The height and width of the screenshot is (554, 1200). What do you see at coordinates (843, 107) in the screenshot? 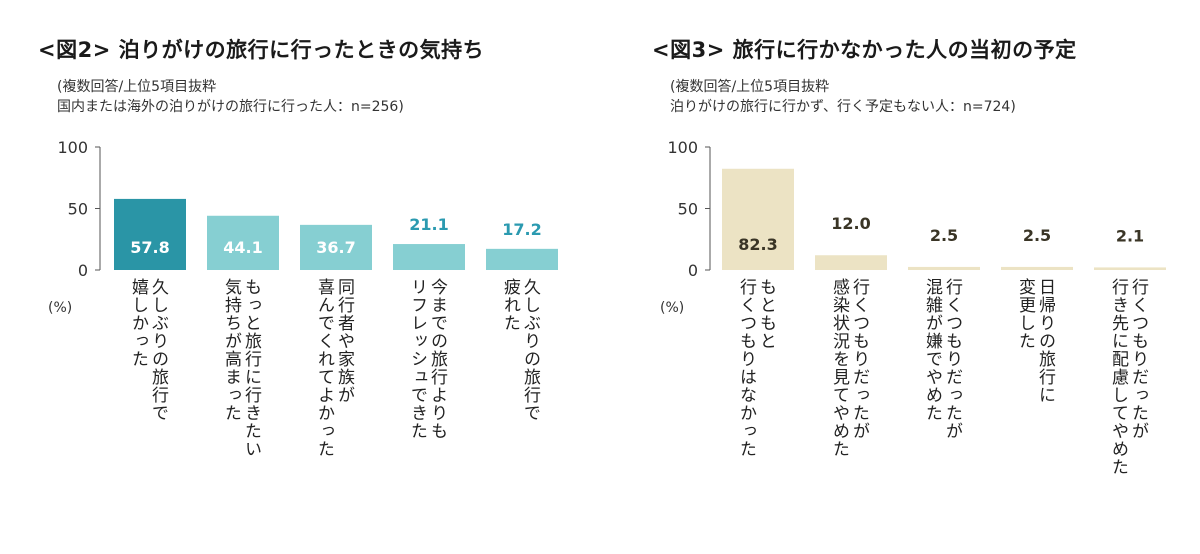
I see `chart-note-right-2: 泊りがけの旅行に行かず、行く予定もない人：n=724)` at bounding box center [843, 107].